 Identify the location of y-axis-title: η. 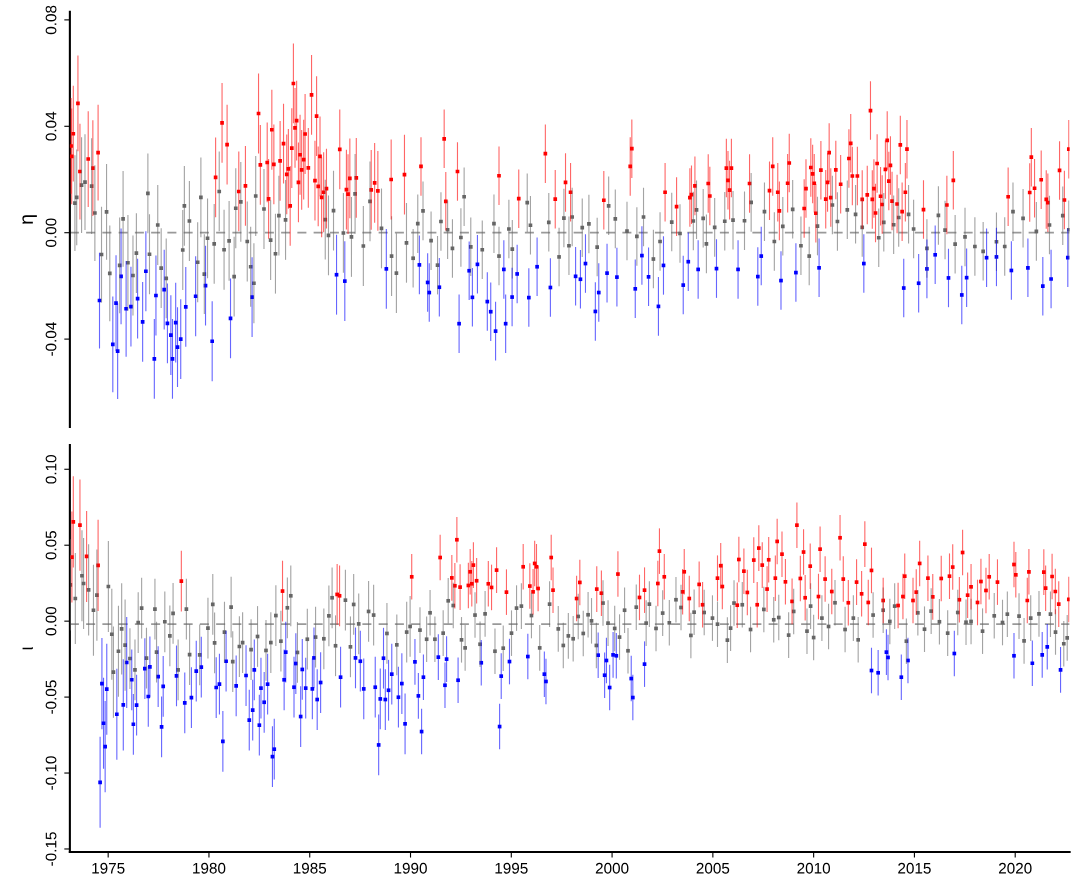
(29, 219).